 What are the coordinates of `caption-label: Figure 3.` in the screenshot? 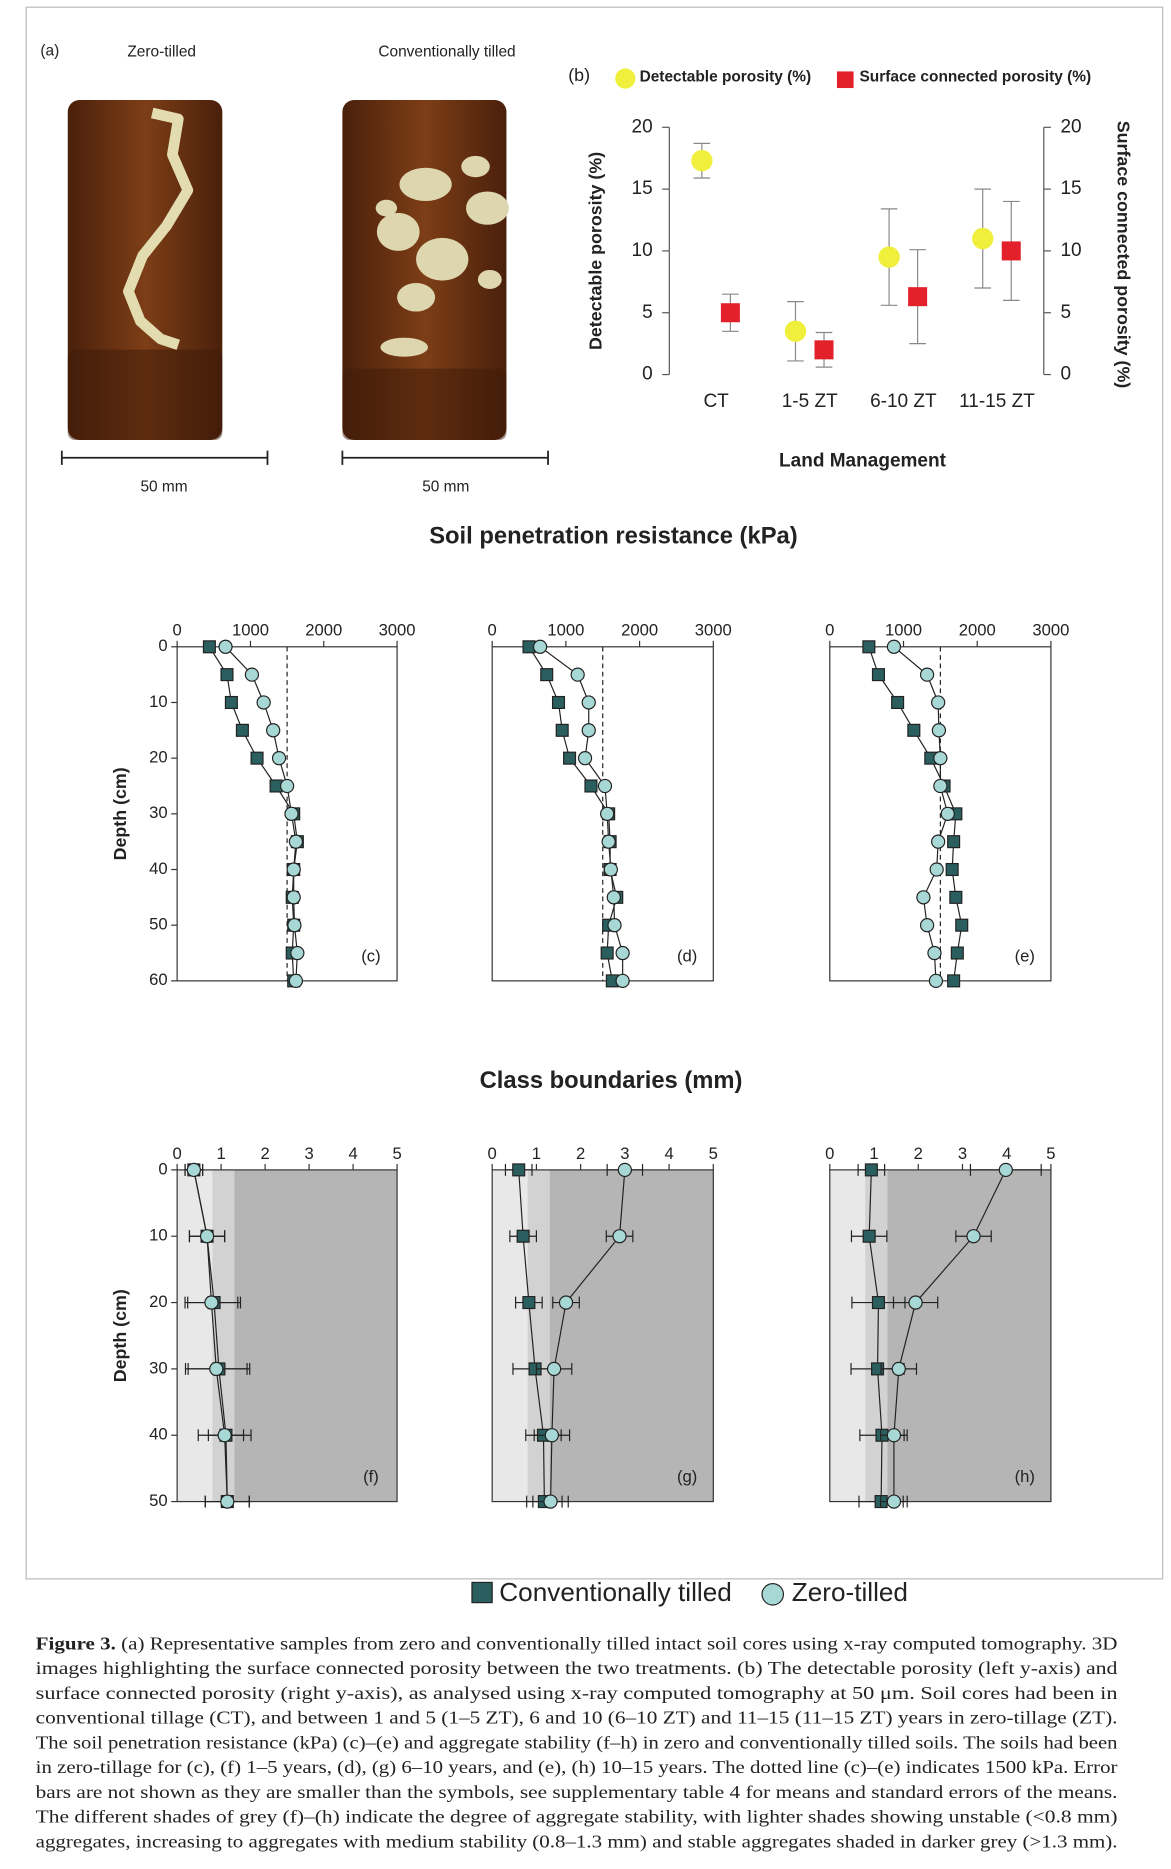 It's located at (76, 1644).